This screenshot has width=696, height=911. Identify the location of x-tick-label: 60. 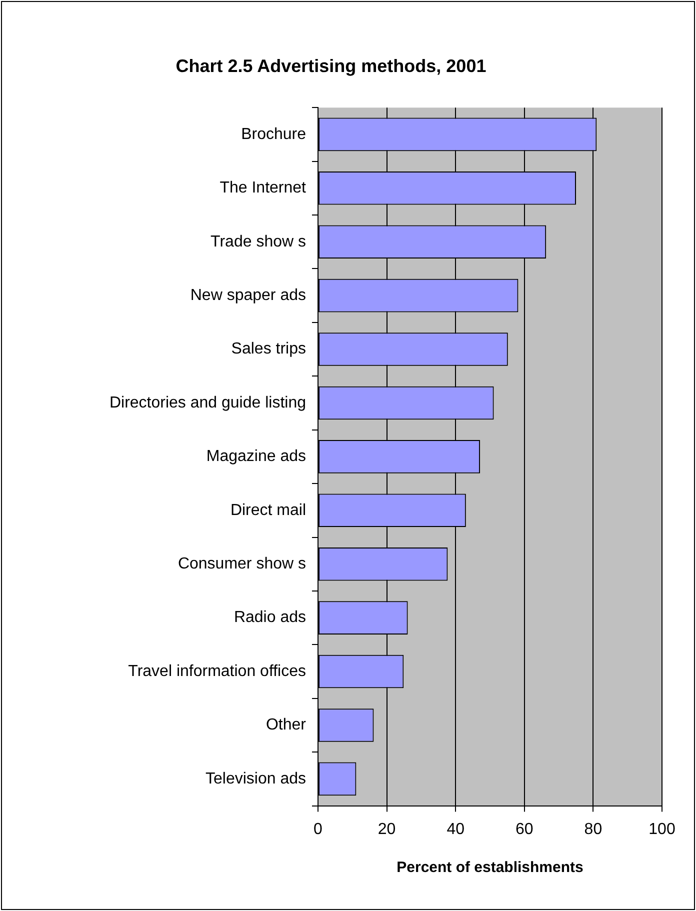
(525, 829).